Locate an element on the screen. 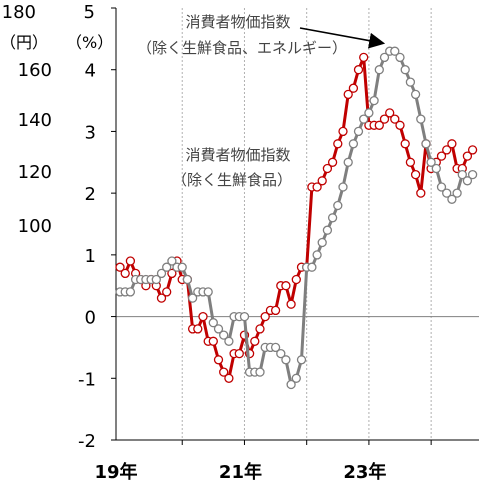 Image resolution: width=479 pixels, height=484 pixels. right-axis-unit: （%） is located at coordinates (89, 42).